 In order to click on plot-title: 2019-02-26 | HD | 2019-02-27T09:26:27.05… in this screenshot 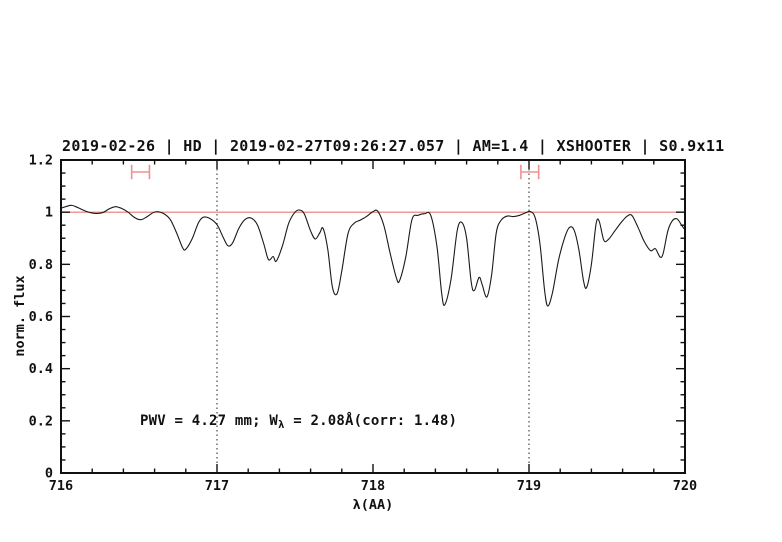, I will do `click(393, 146)`.